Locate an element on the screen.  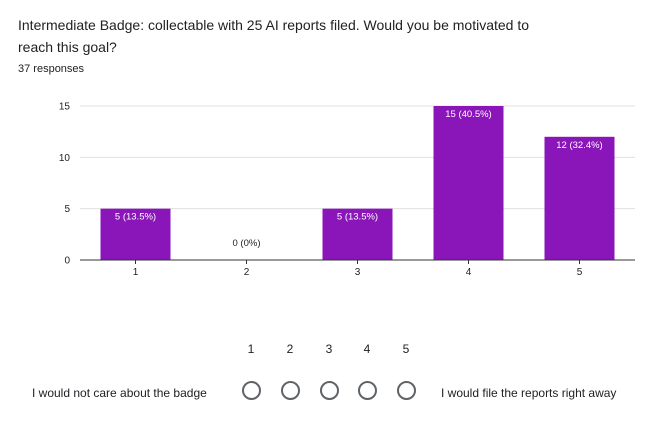
data-label: 0 (0%) is located at coordinates (247, 243).